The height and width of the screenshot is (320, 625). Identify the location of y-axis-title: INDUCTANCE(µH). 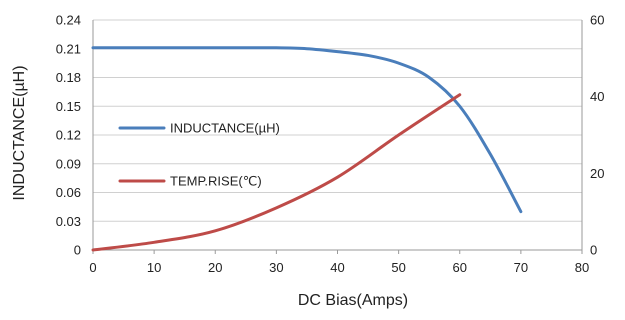
(19, 132).